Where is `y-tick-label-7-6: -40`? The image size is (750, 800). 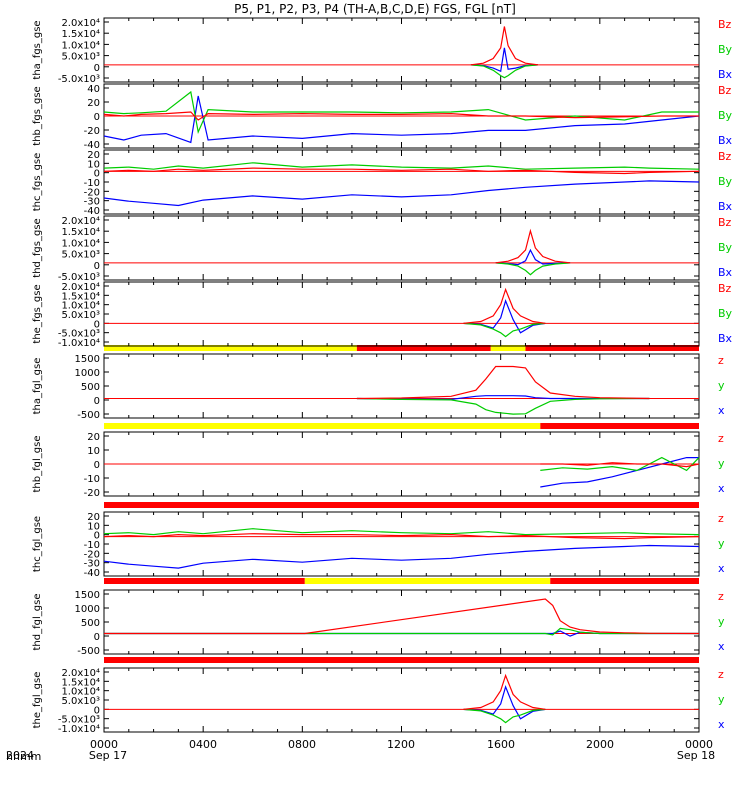 y-tick-label-7-6: -40 is located at coordinates (92, 573).